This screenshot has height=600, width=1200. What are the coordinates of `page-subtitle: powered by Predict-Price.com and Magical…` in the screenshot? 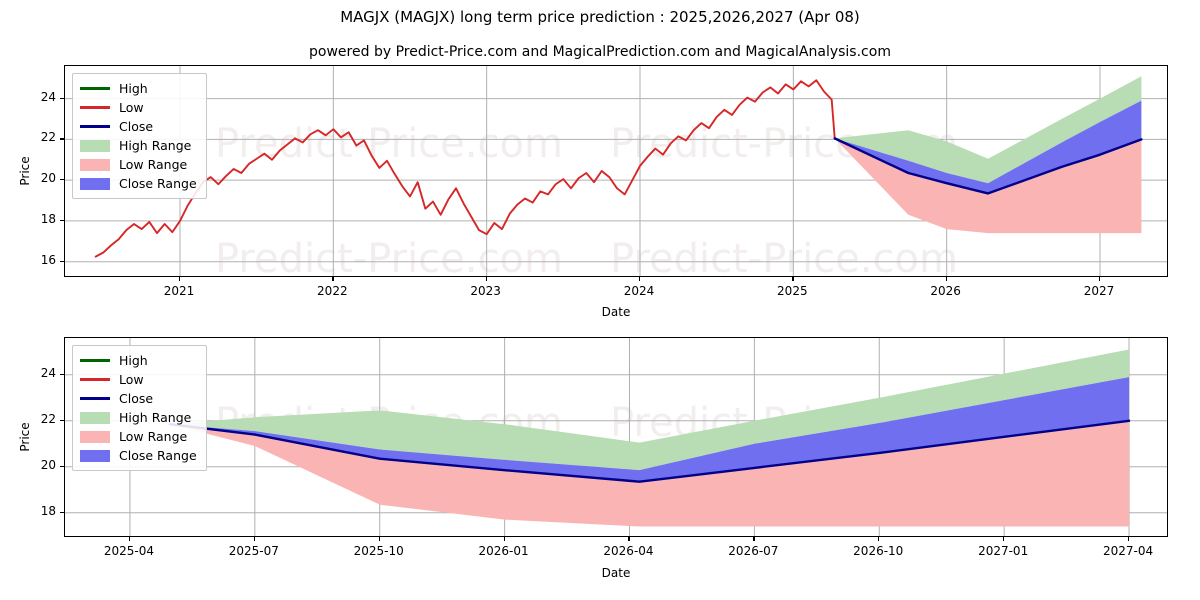 It's located at (600, 52).